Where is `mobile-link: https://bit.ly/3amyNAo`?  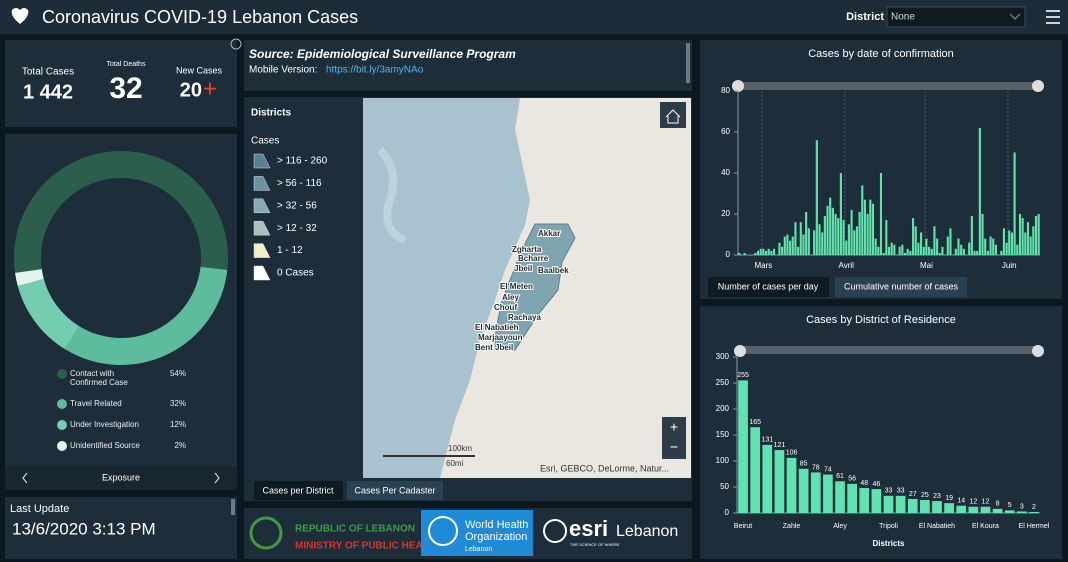
mobile-link: https://bit.ly/3amyNAo is located at coordinates (375, 70).